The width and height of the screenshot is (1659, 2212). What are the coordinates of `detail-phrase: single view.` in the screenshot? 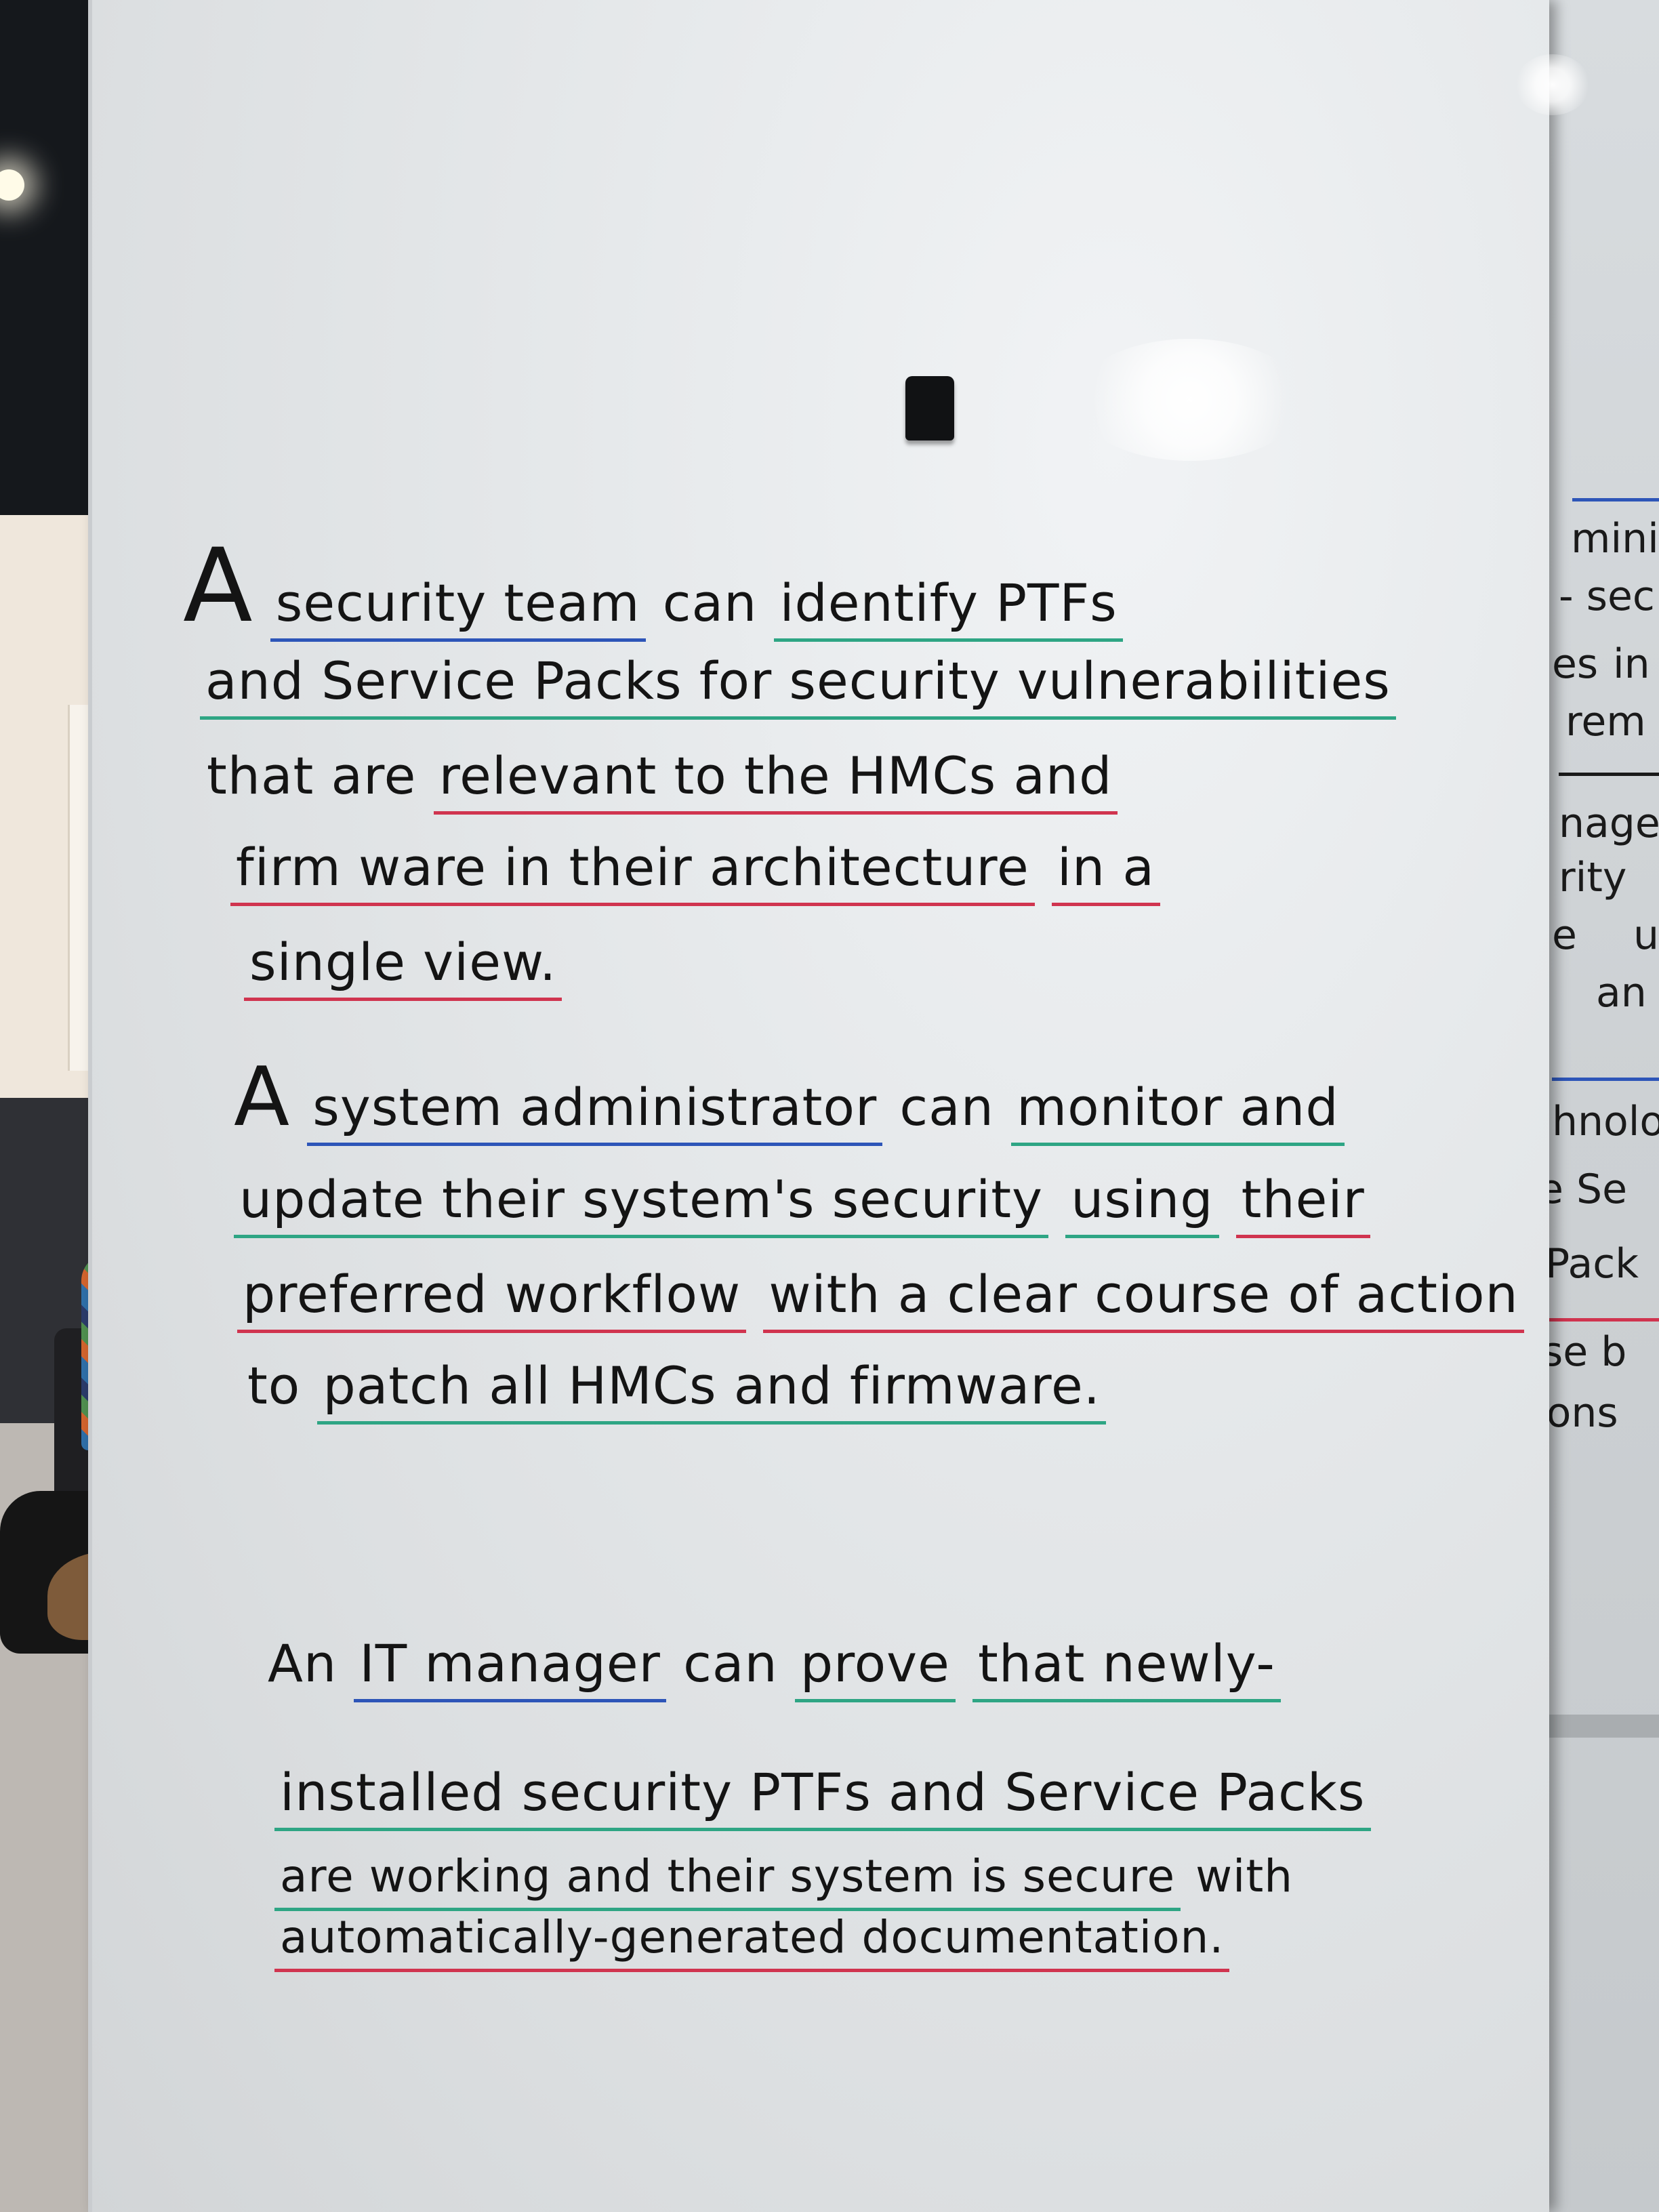 It's located at (403, 966).